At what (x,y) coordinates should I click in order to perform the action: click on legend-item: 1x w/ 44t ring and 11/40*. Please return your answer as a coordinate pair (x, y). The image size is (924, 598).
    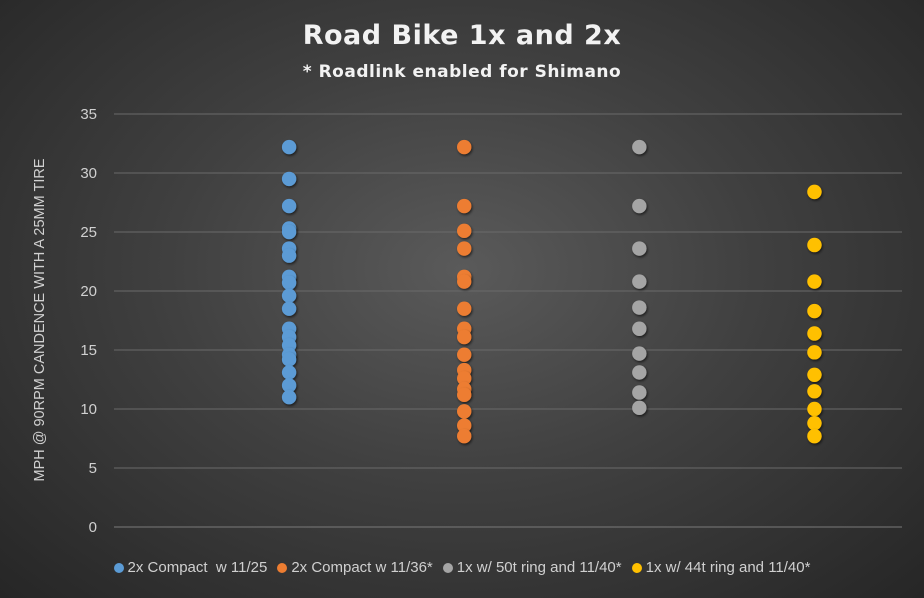
    Looking at the image, I should click on (721, 567).